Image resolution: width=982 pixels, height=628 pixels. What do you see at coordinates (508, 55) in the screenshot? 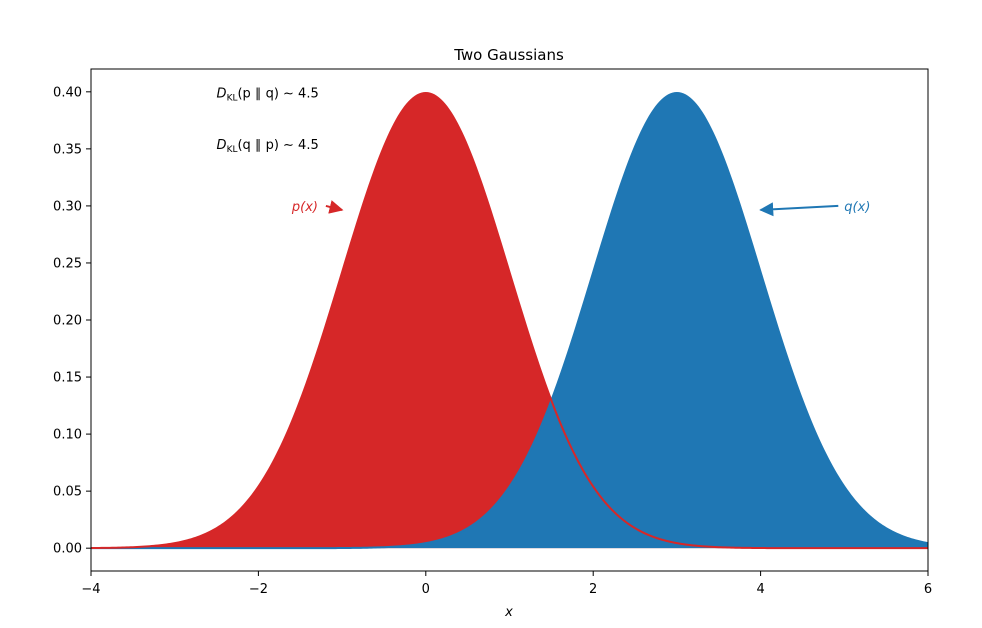
I see `chart-title: Two Gaussians` at bounding box center [508, 55].